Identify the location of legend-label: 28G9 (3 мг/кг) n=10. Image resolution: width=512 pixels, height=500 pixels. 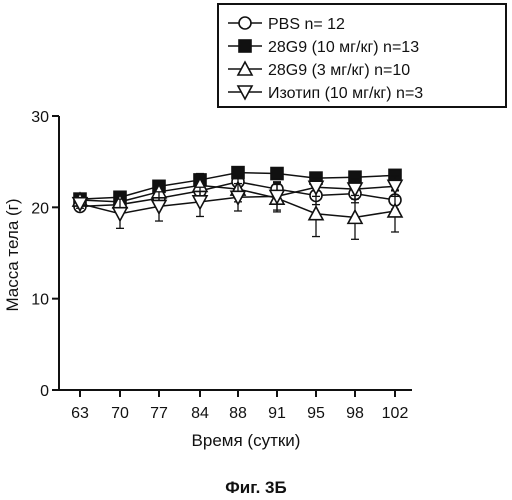
(339, 70).